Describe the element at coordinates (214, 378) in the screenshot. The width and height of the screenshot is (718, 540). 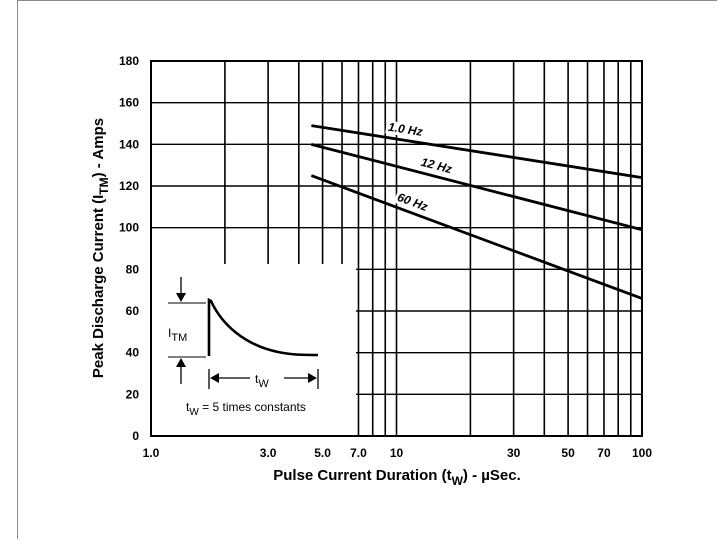
I see `tw-arrow-left-head` at that location.